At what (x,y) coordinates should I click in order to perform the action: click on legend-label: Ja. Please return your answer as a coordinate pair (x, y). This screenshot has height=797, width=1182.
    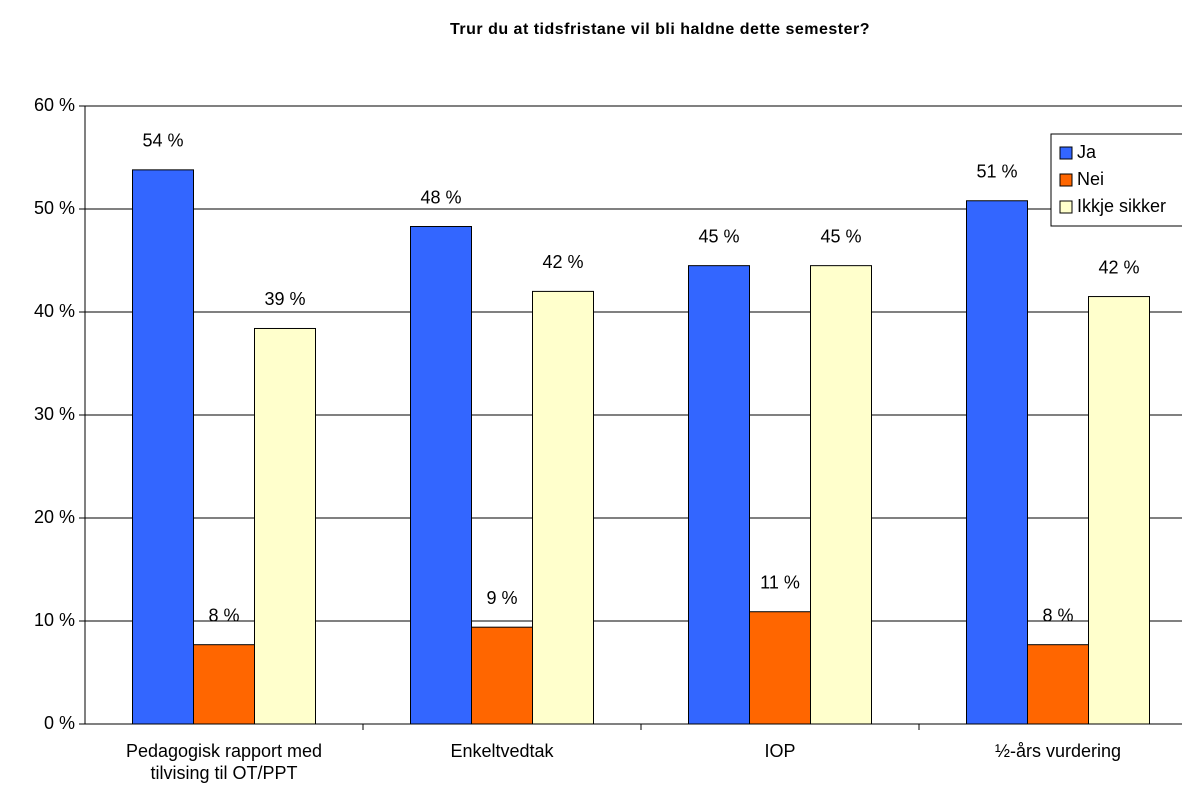
    Looking at the image, I should click on (1087, 152).